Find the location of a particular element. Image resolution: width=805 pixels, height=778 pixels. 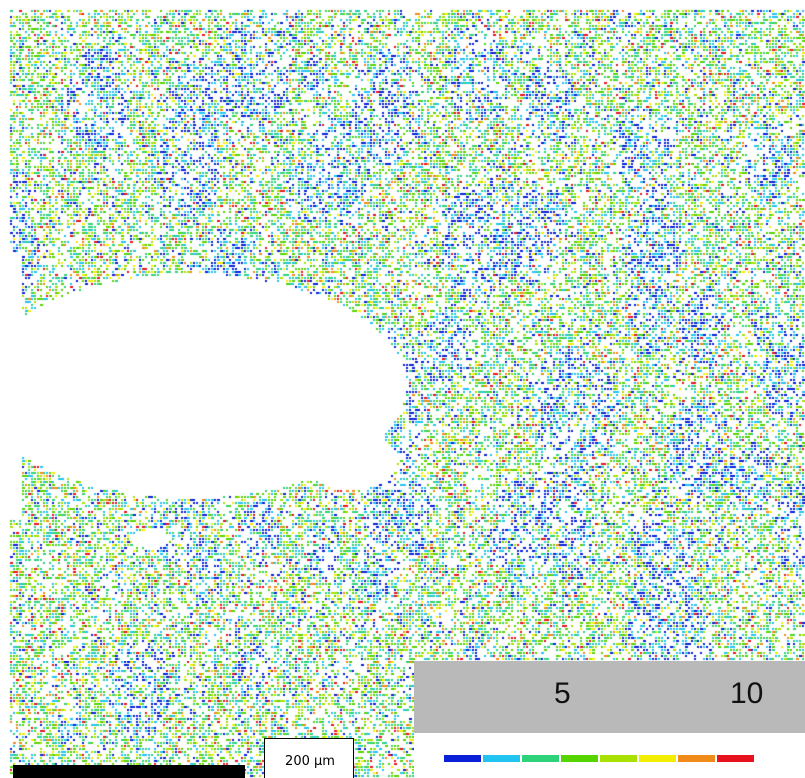

legend-tick-low: 5 is located at coordinates (562, 693).